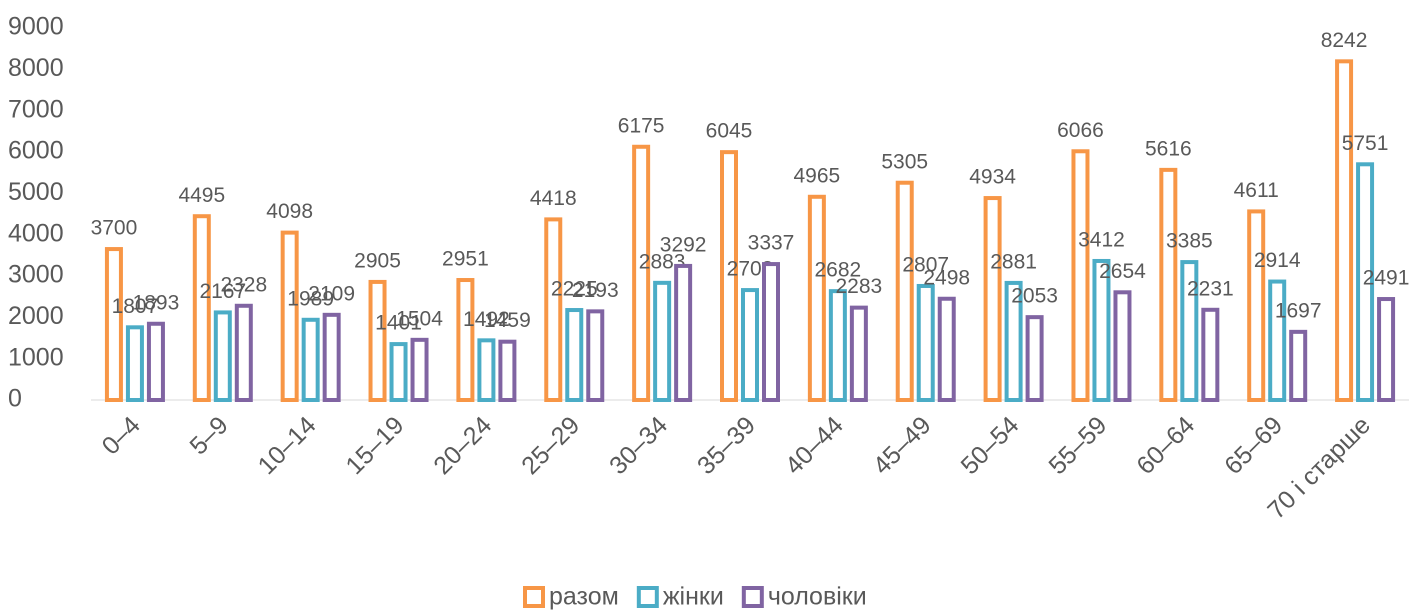  What do you see at coordinates (1077, 445) in the screenshot?
I see `x-tick-label: 55–59` at bounding box center [1077, 445].